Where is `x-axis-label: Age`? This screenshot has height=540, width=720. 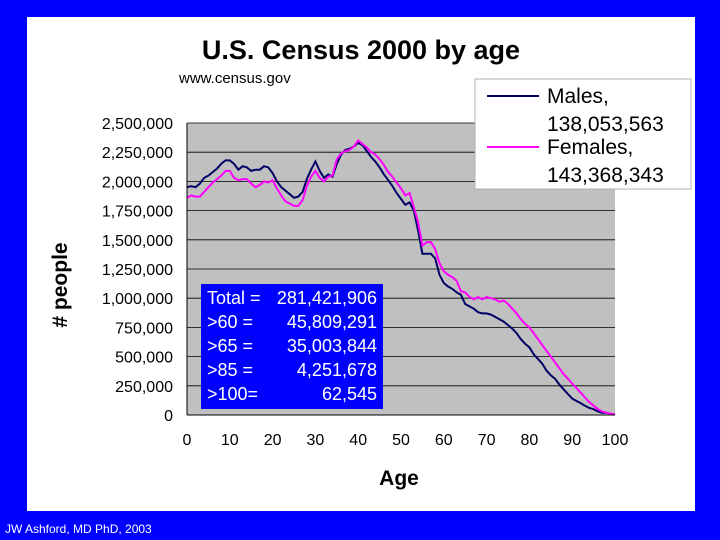
x-axis-label: Age is located at coordinates (399, 478).